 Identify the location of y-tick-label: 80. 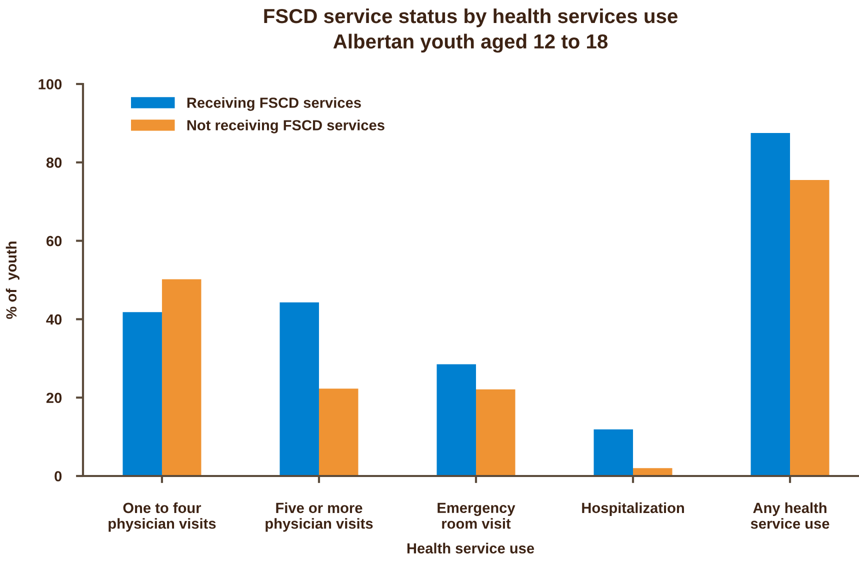
(54, 163).